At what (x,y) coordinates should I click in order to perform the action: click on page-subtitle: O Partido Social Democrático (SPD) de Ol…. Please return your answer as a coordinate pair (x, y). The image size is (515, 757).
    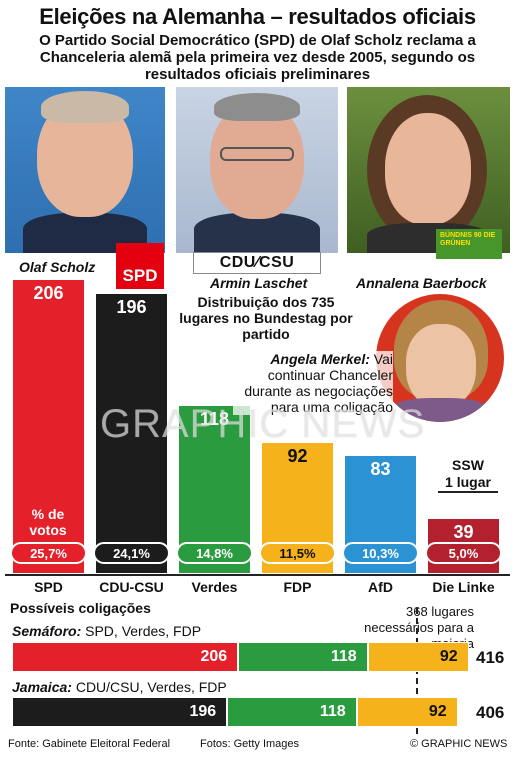
    Looking at the image, I should click on (257, 57).